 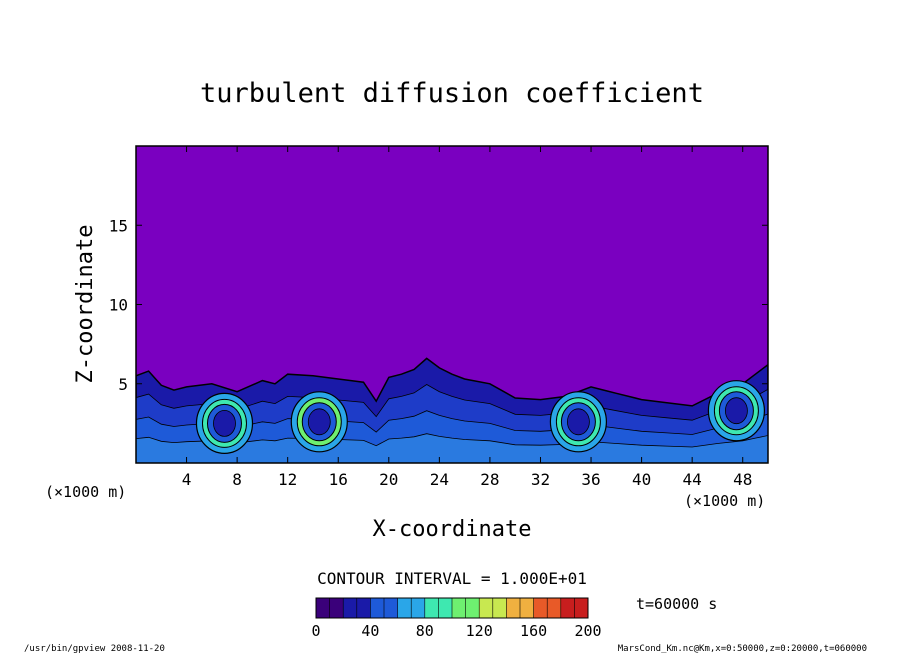 I want to click on y-tick-label: 10, so click(x=118, y=305).